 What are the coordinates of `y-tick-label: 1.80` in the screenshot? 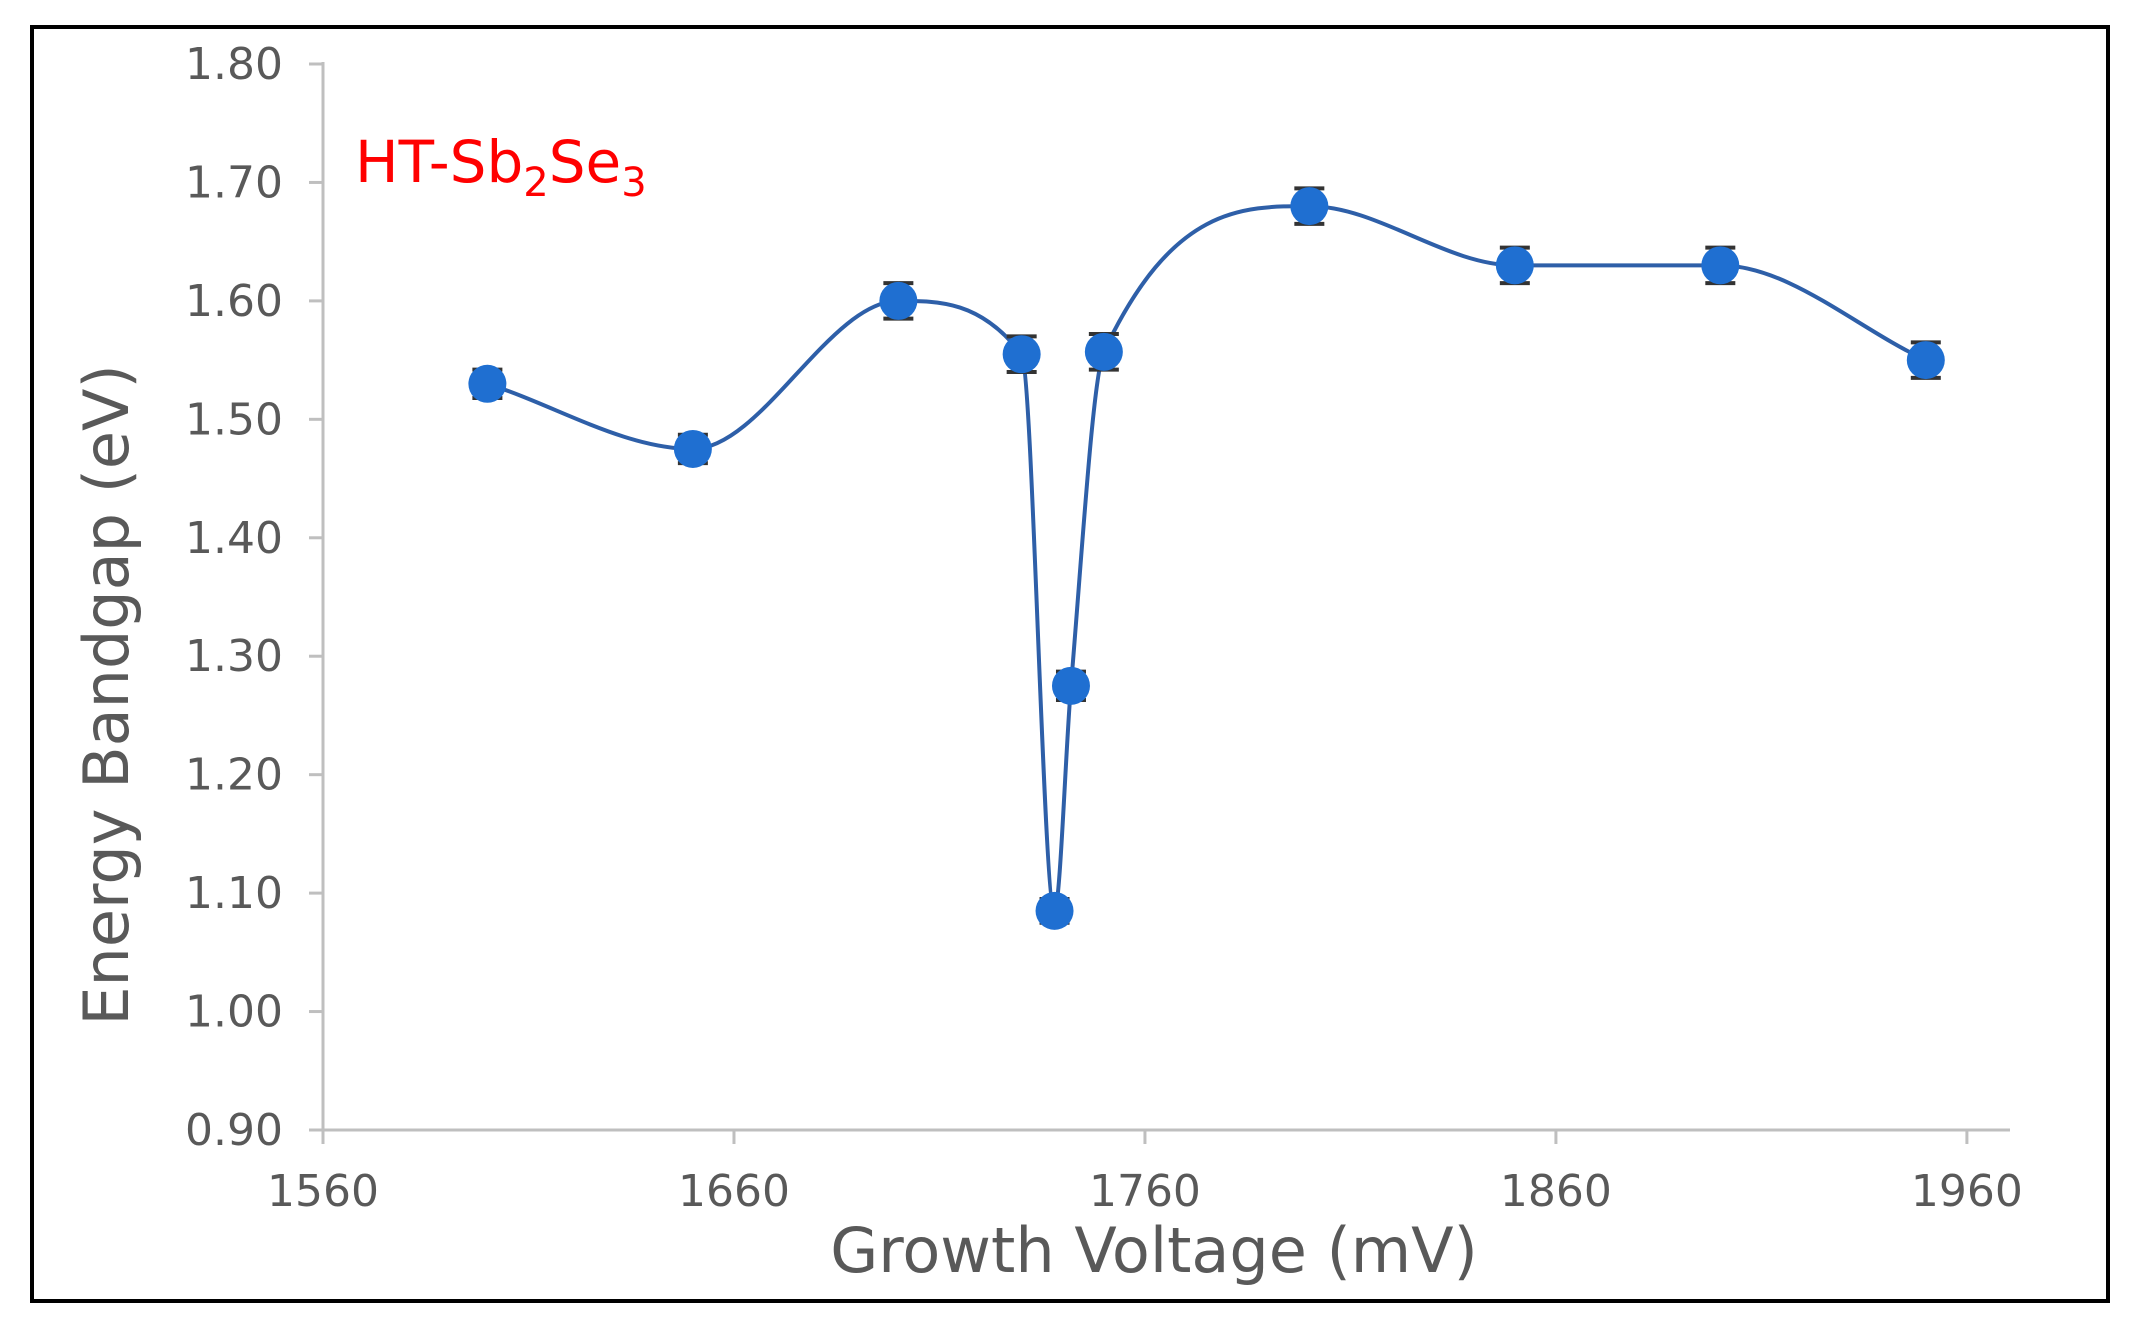 It's located at (234, 64).